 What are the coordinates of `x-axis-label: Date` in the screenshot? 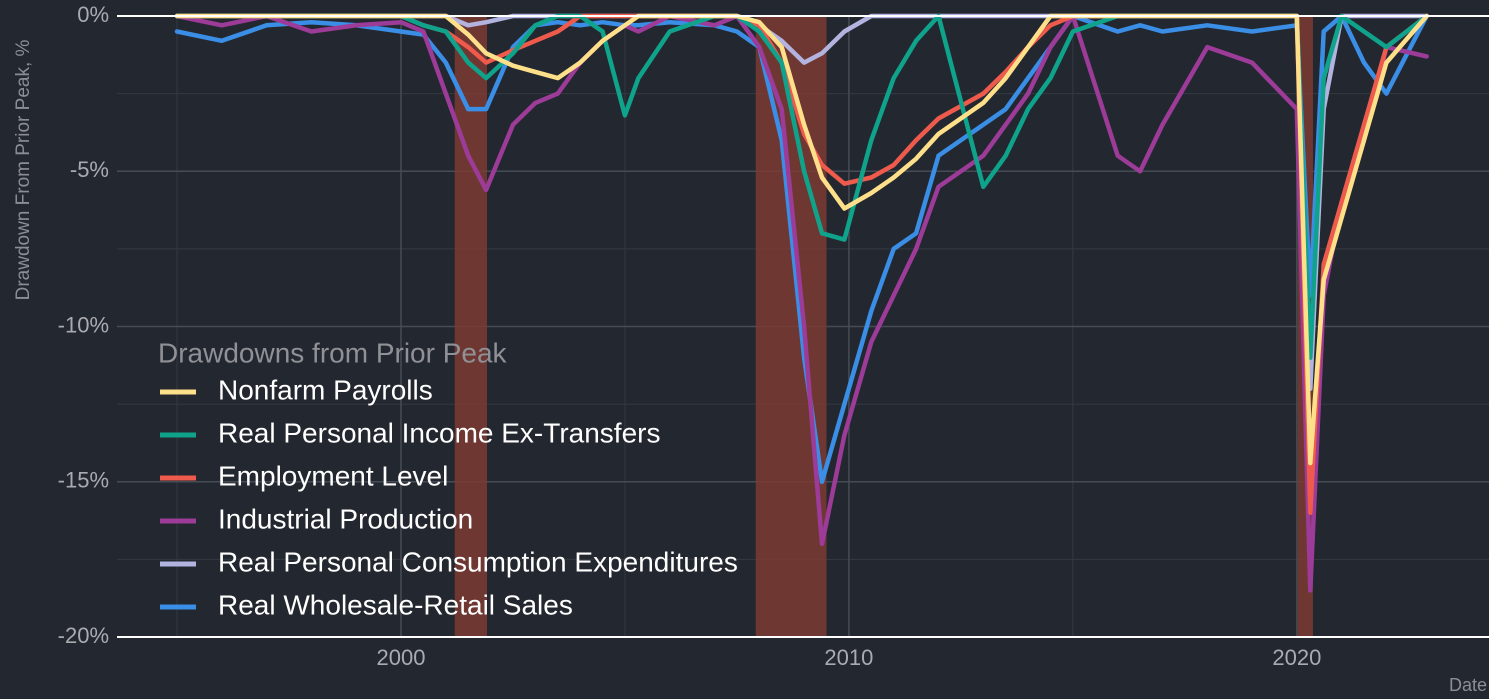 It's located at (1468, 685).